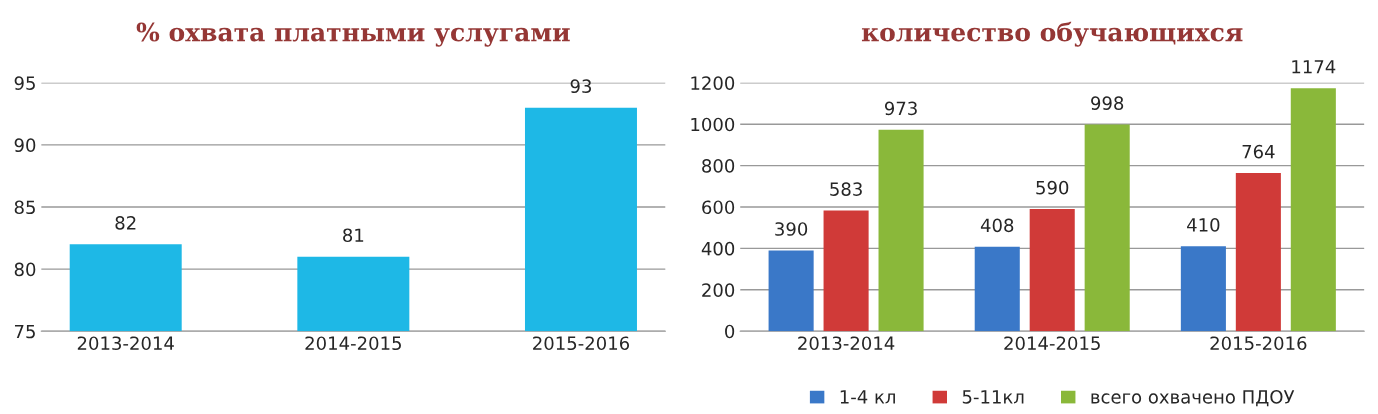 This screenshot has width=1378, height=414. I want to click on y-tick-label: 90, so click(25, 145).